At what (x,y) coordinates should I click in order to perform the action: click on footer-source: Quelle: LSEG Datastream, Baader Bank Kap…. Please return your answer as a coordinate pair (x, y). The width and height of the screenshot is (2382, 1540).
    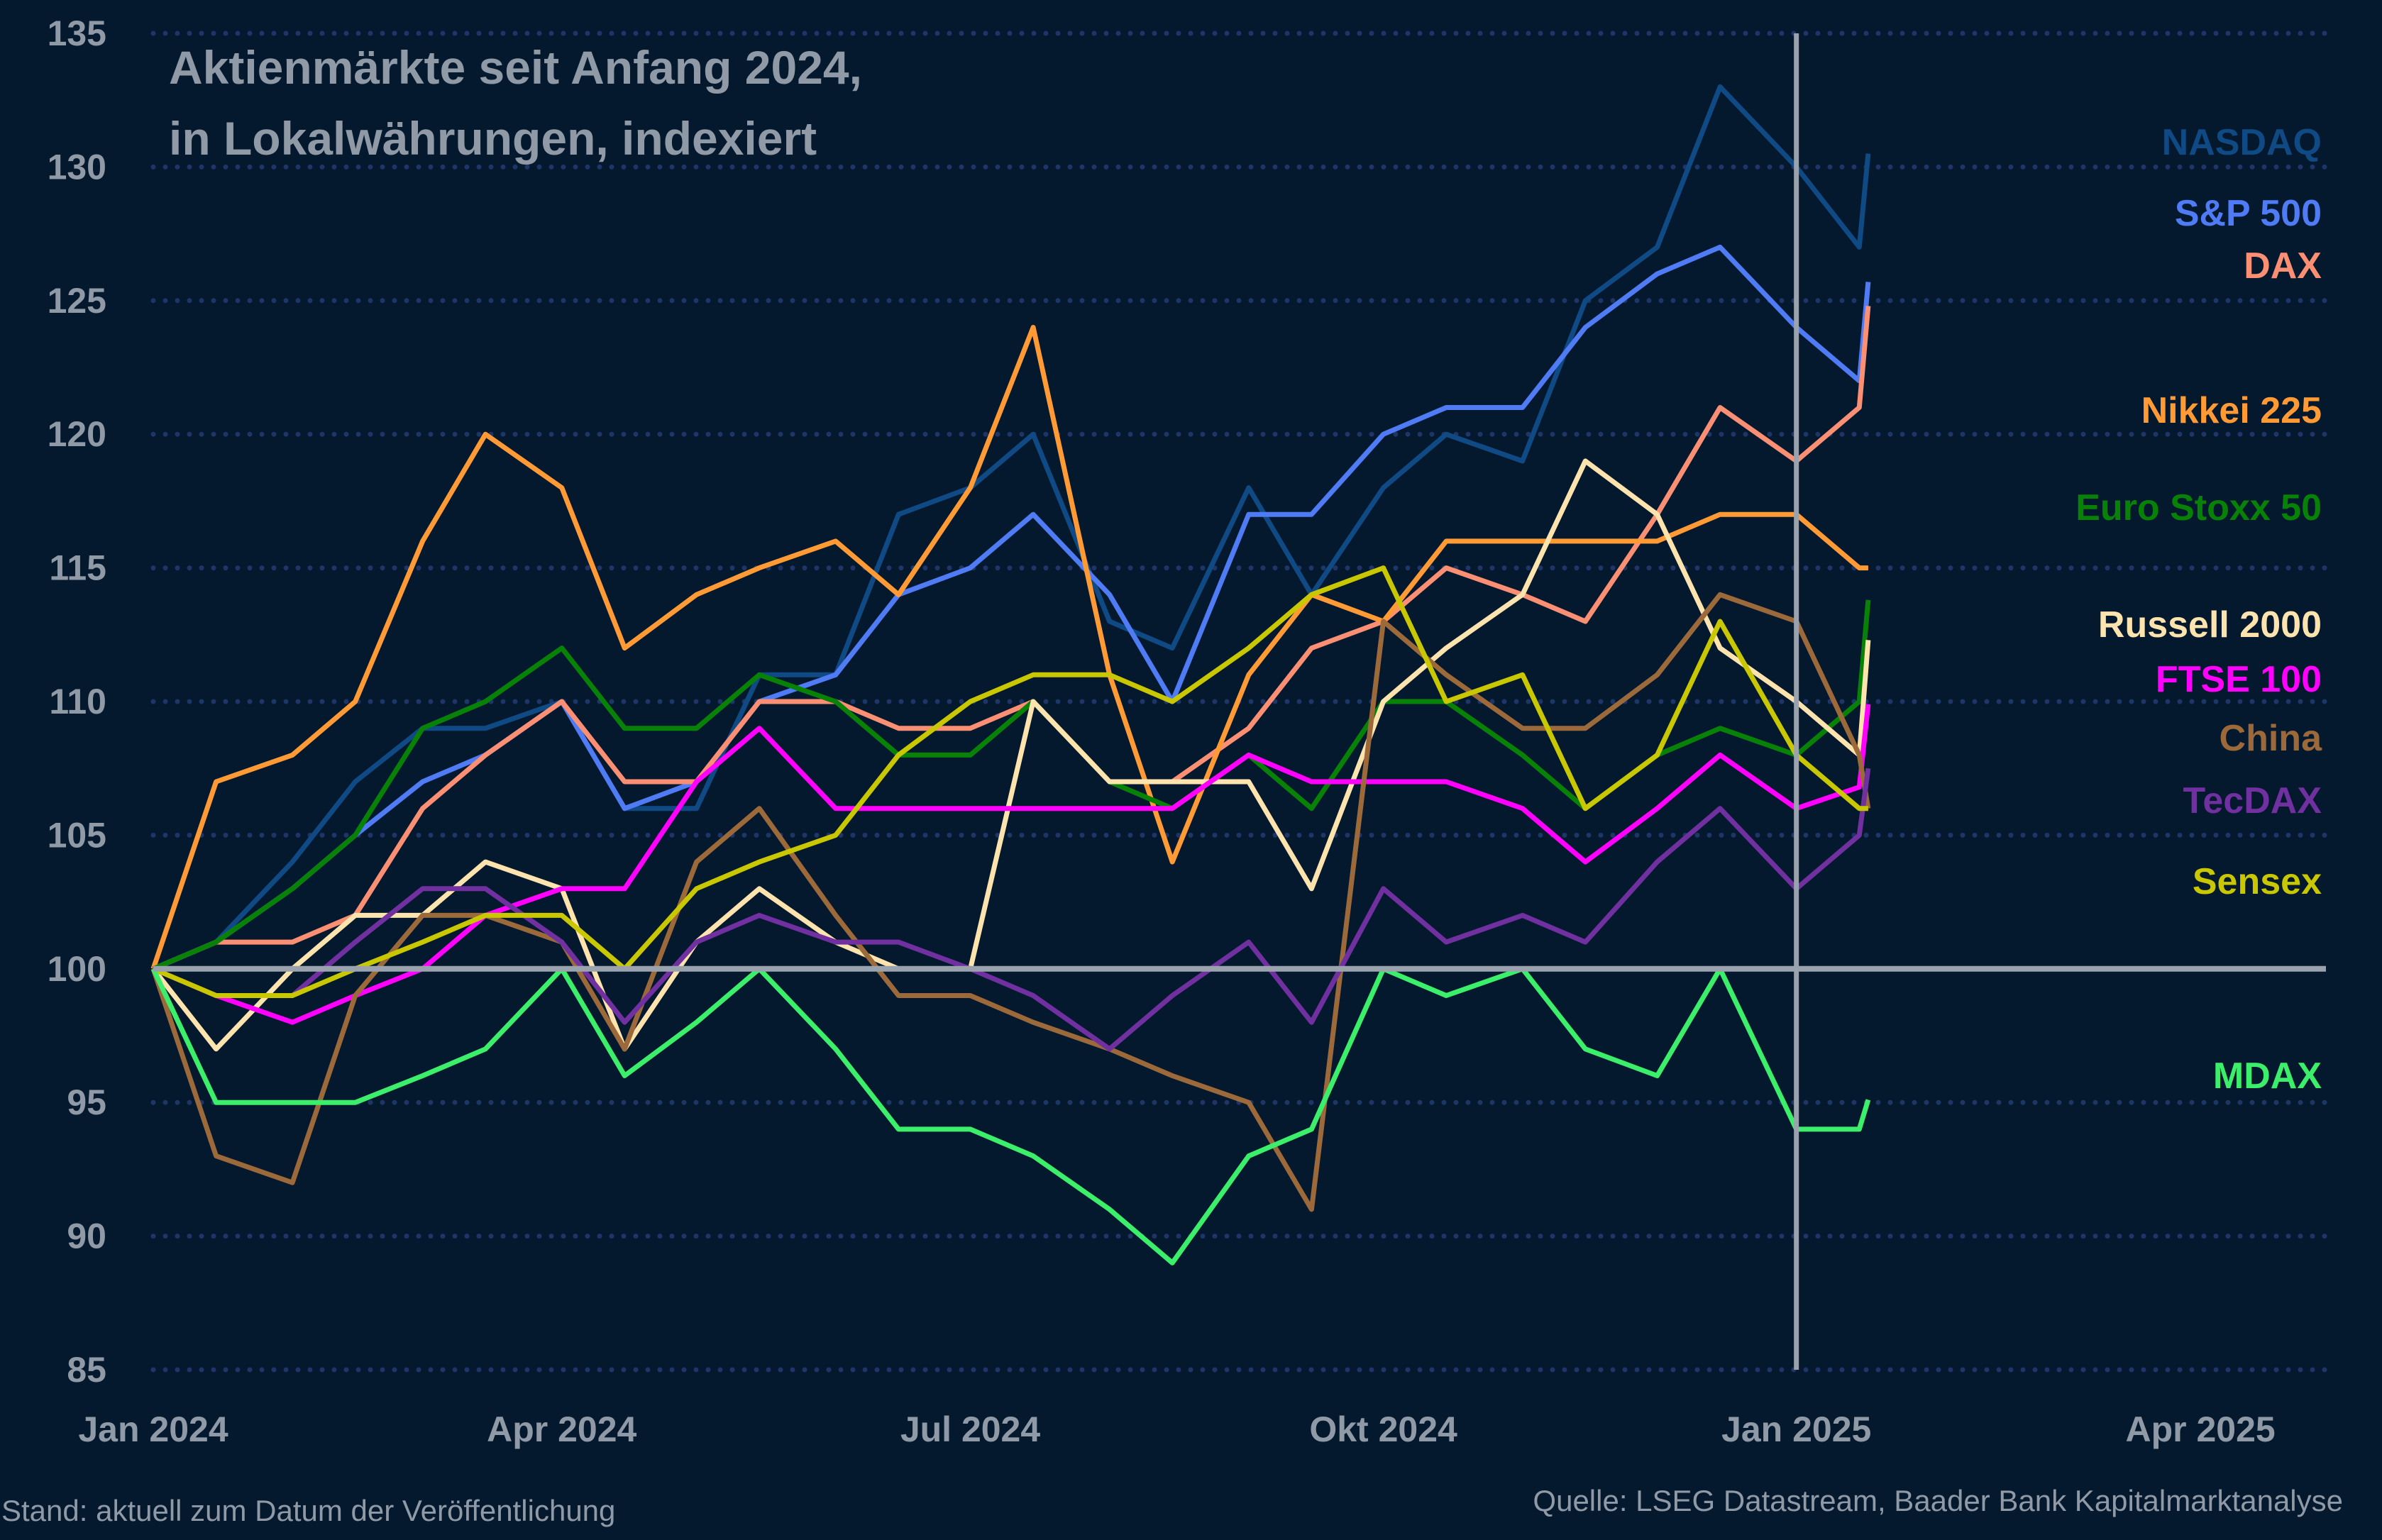
    Looking at the image, I should click on (1938, 1500).